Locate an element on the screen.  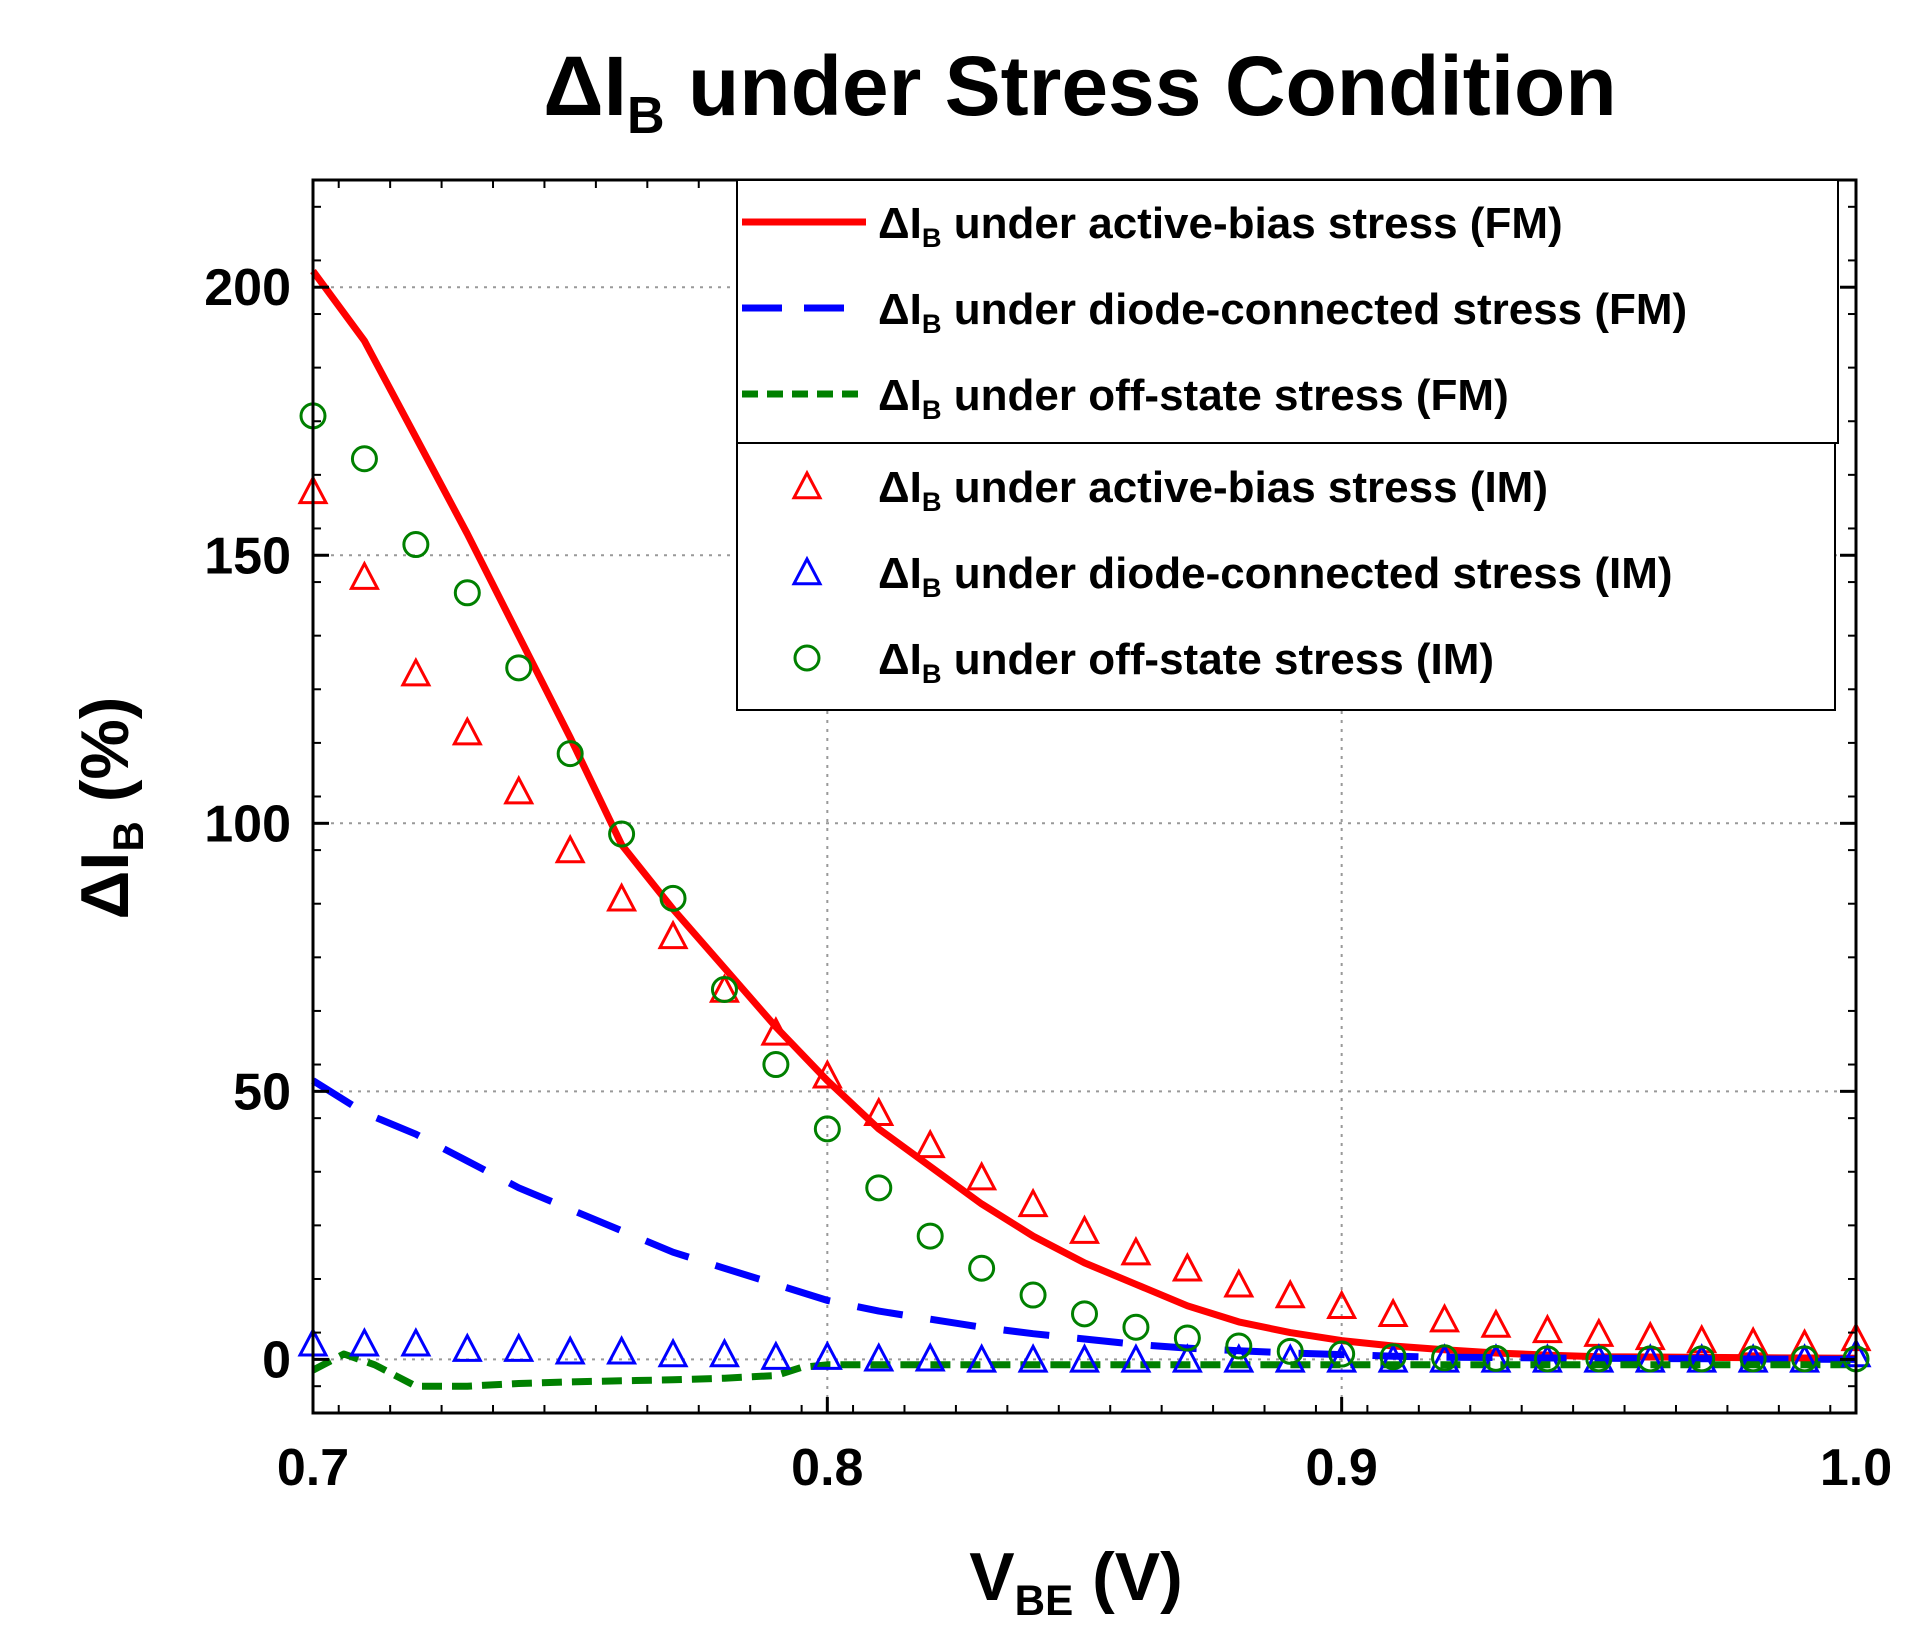
legend-label: ΔIB under off-state stress (FM) is located at coordinates (1193, 398).